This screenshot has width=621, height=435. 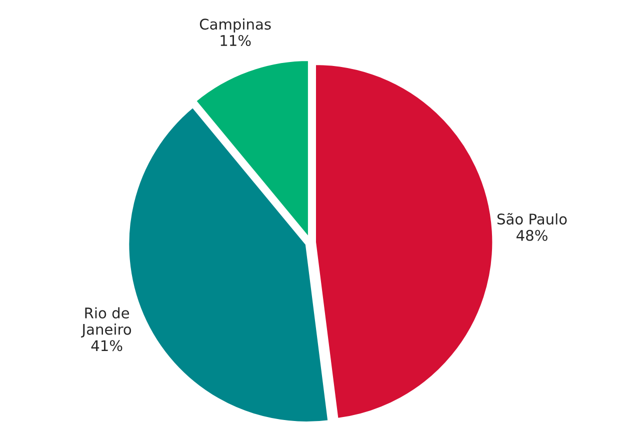 I want to click on data-label: 41%, so click(x=106, y=346).